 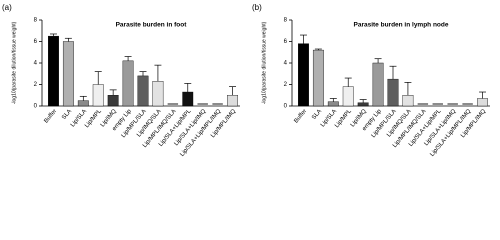 What do you see at coordinates (152, 25) in the screenshot?
I see `chart-title: Parasite burden in foot` at bounding box center [152, 25].